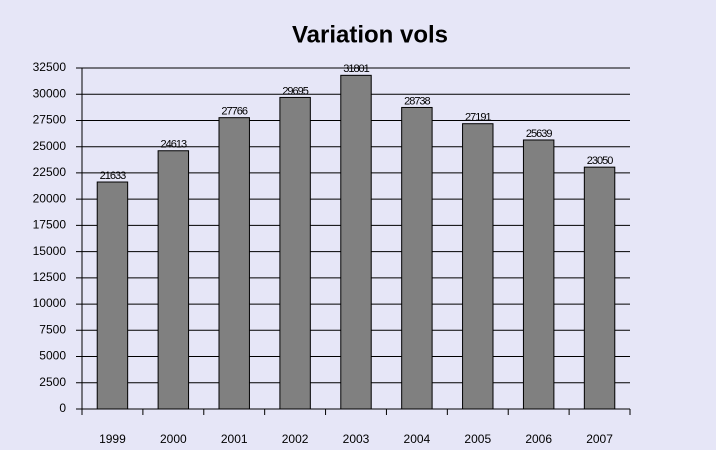 Image resolution: width=716 pixels, height=450 pixels. What do you see at coordinates (599, 439) in the screenshot?
I see `x-tick-label: 2007` at bounding box center [599, 439].